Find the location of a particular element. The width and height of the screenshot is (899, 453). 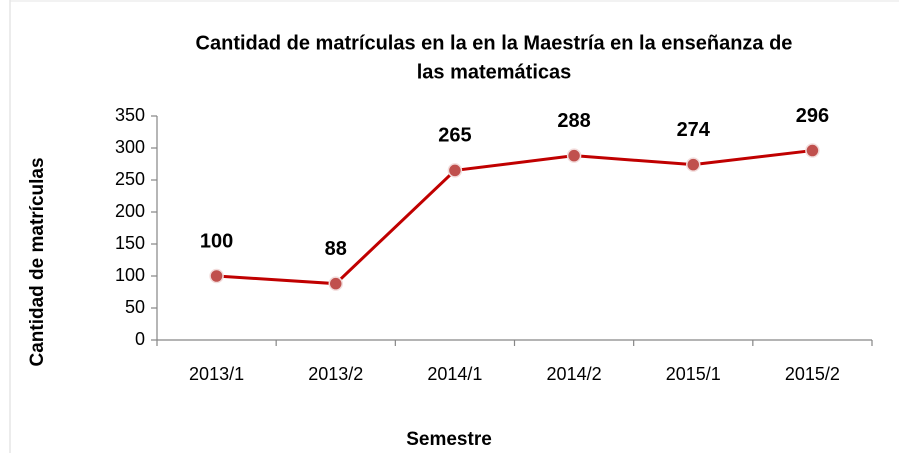

x-tick-label: 2013/1 is located at coordinates (216, 374).